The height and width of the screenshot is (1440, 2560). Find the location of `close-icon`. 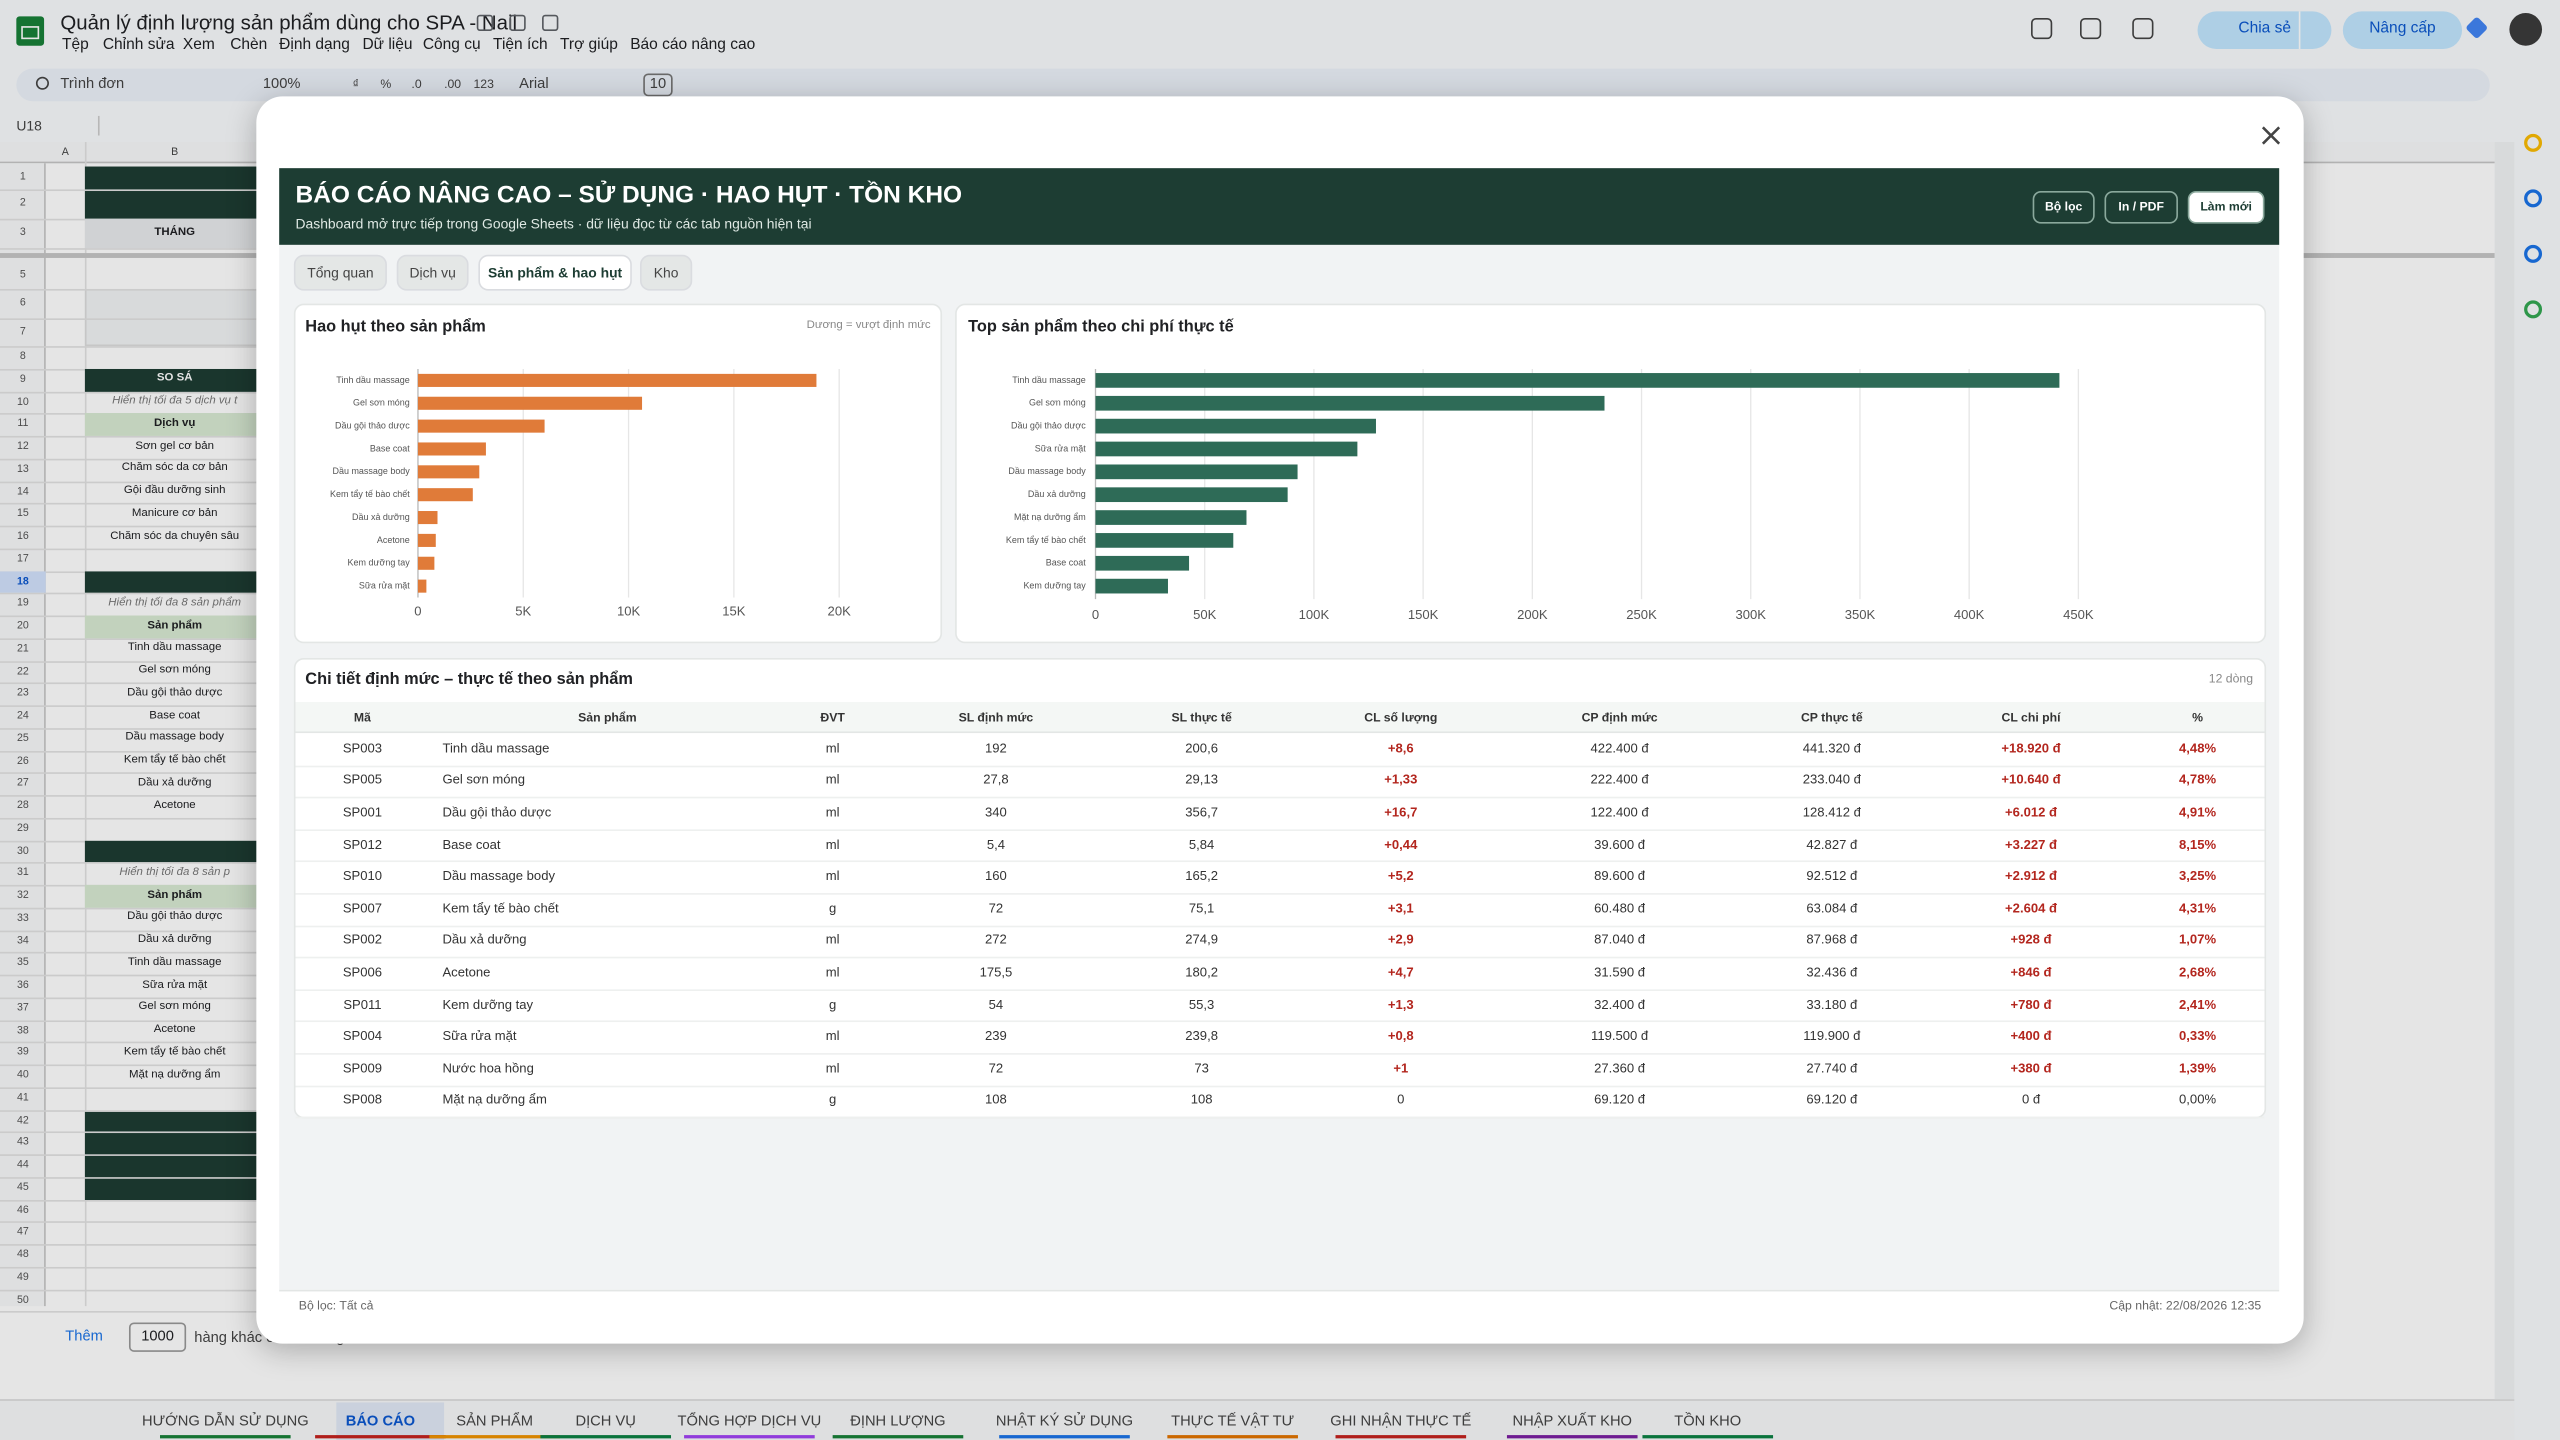

close-icon is located at coordinates (2271, 135).